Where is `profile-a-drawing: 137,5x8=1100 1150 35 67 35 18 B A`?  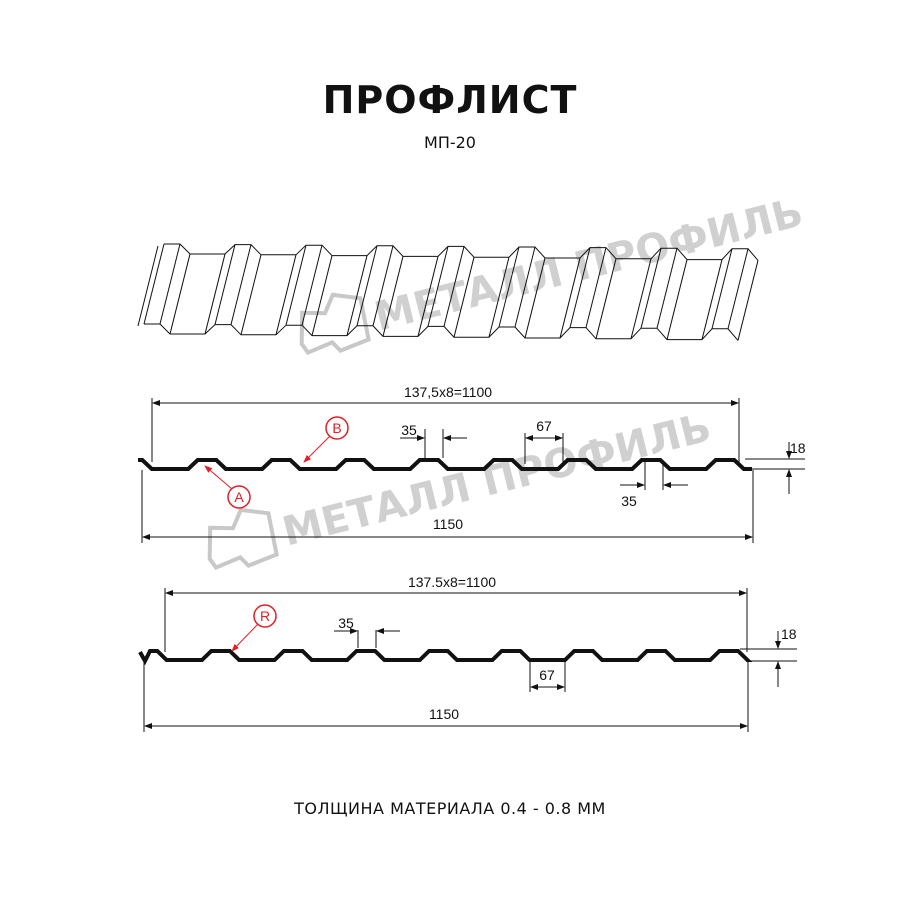 profile-a-drawing: 137,5x8=1100 1150 35 67 35 18 B A is located at coordinates (472, 463).